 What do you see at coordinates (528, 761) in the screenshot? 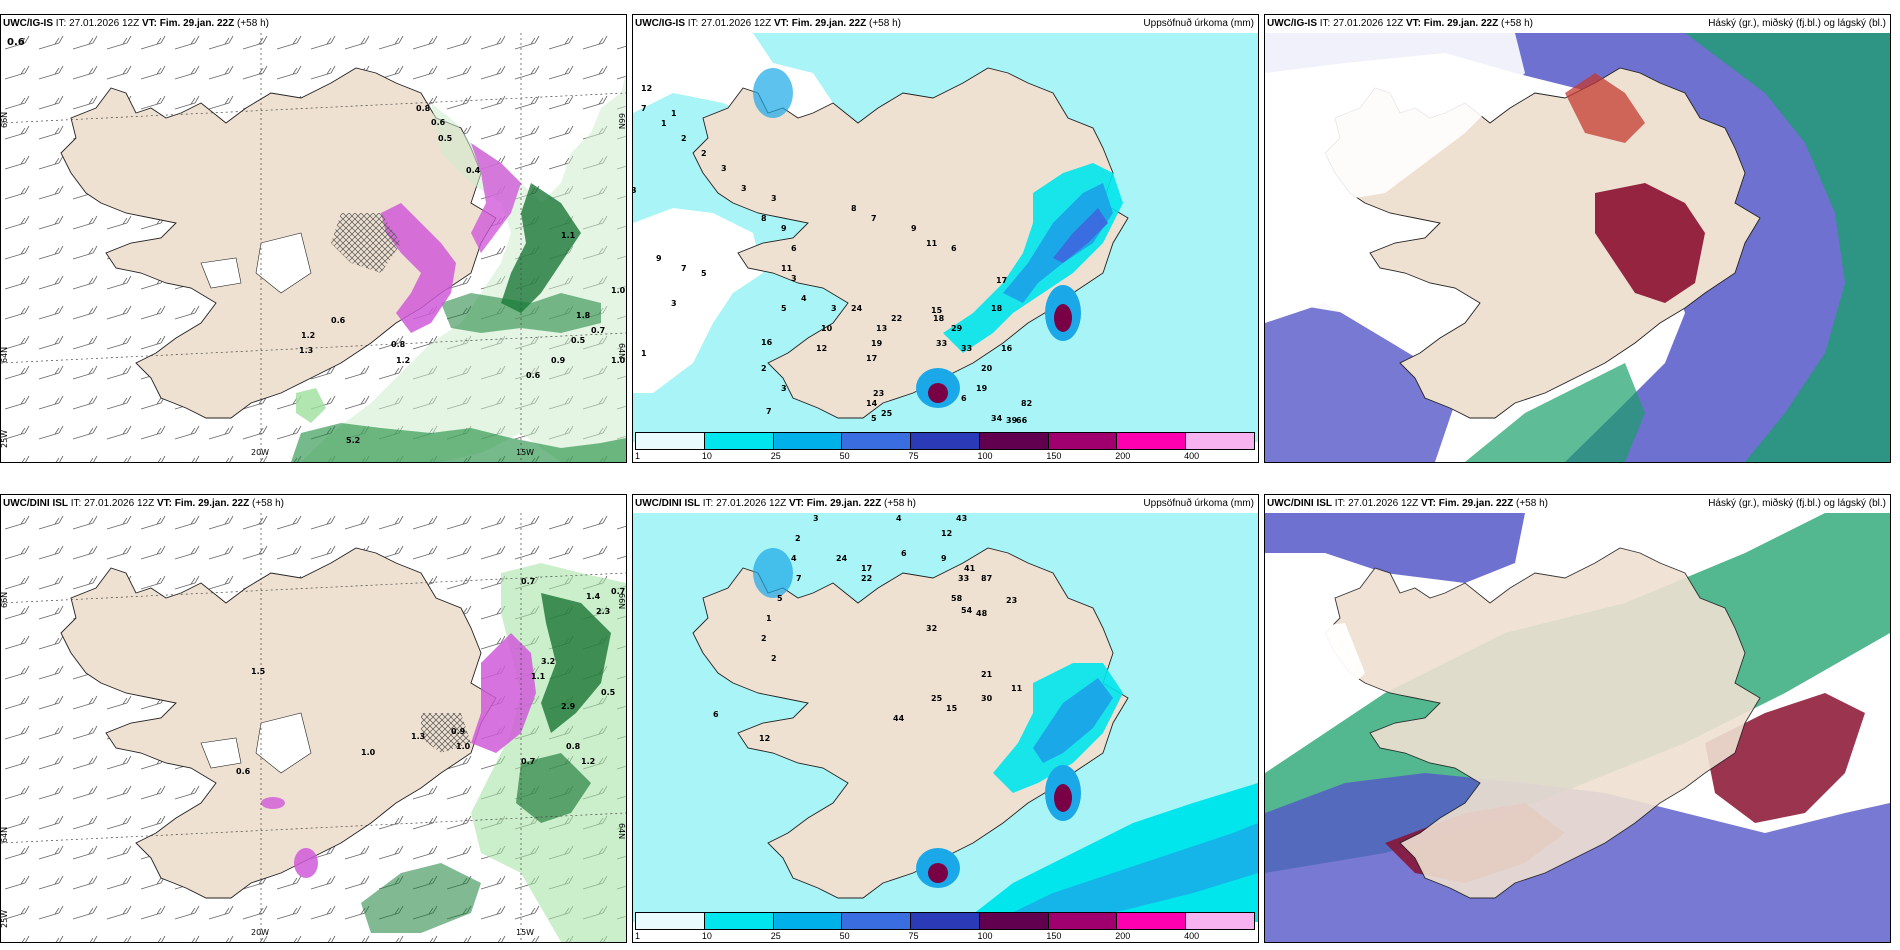
I see `value-label: 0.7` at bounding box center [528, 761].